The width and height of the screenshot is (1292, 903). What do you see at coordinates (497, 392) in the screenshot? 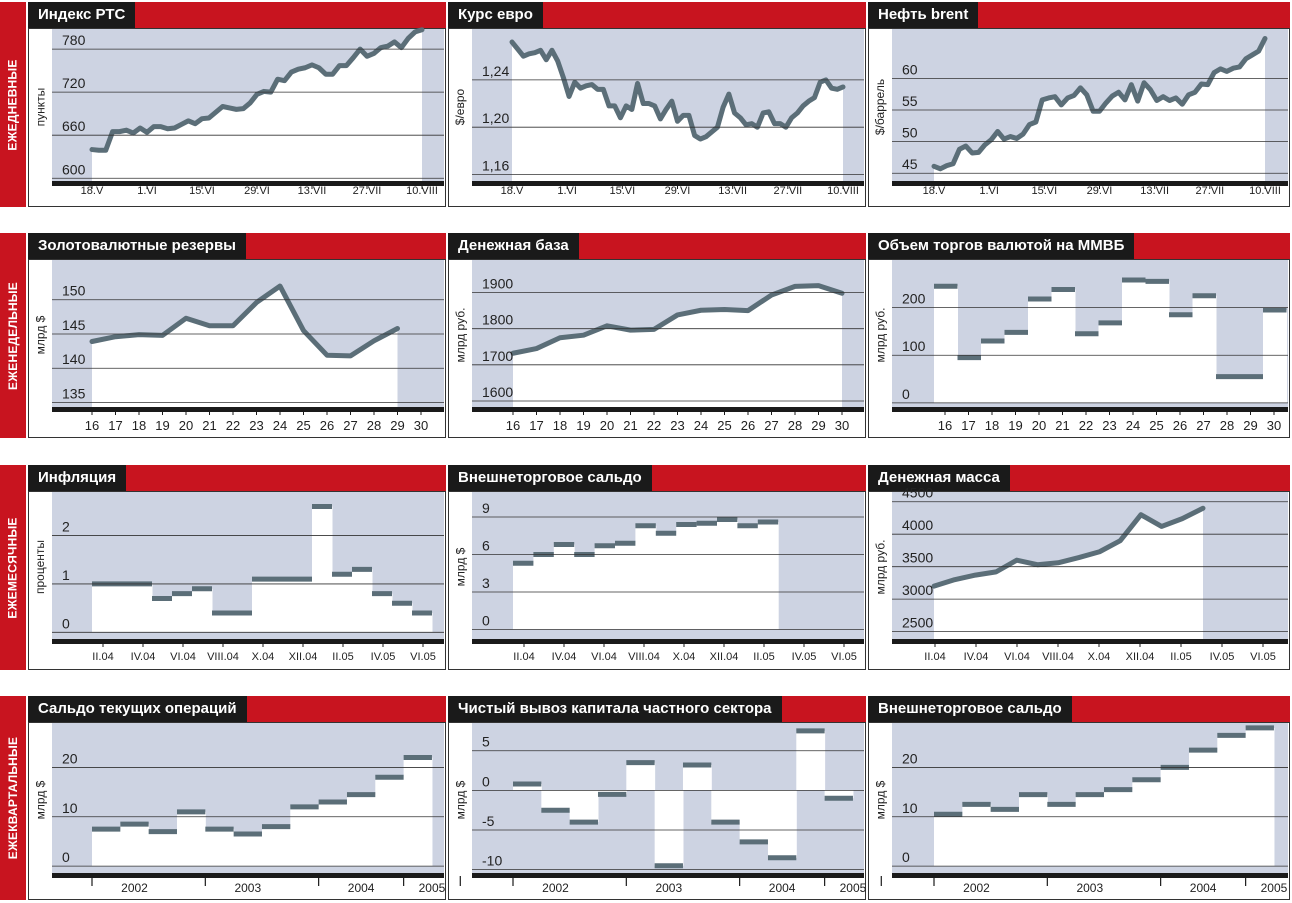
I see `y-tick-label: 1600` at bounding box center [497, 392].